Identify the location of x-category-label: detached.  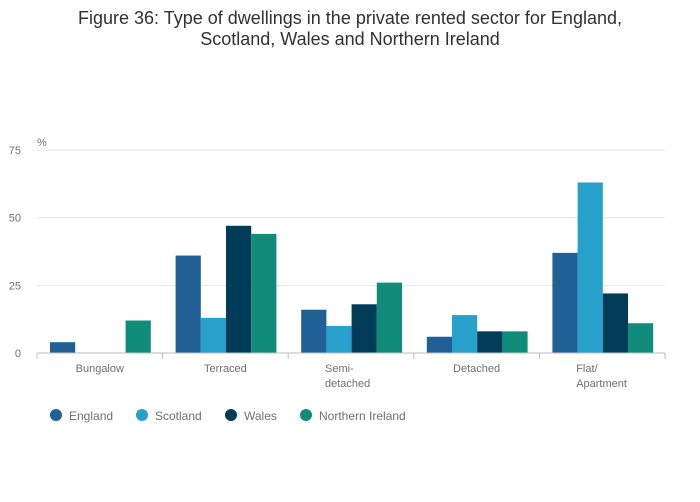
(347, 384).